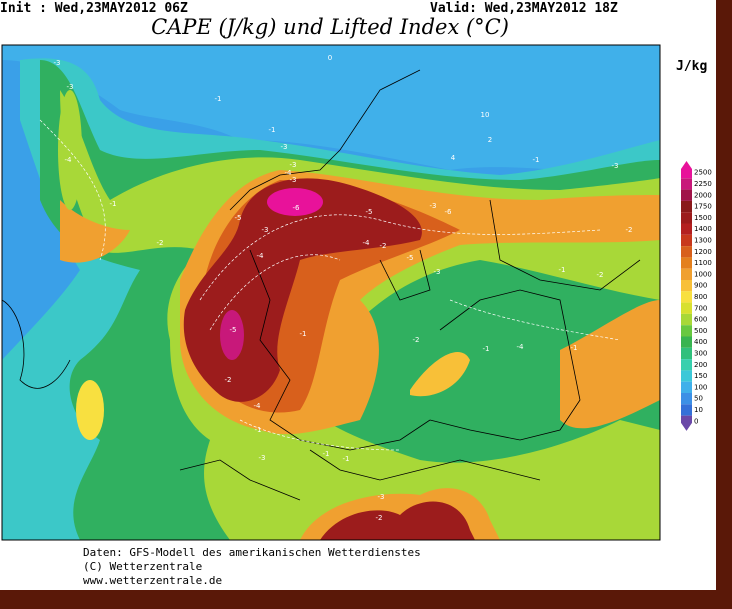  I want to click on colorbar-label: 1750, so click(703, 207).